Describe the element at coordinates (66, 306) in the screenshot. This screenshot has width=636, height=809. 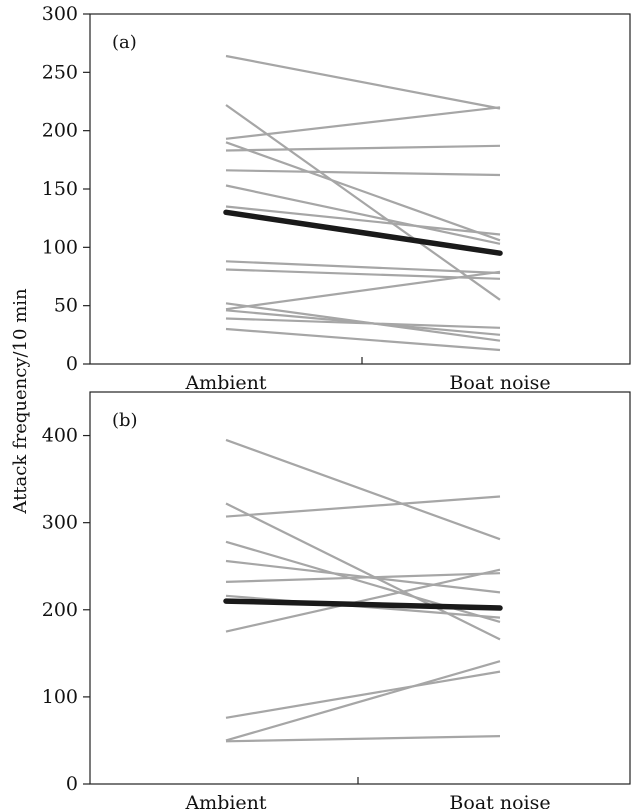
I see `y-tick-label: 50` at that location.